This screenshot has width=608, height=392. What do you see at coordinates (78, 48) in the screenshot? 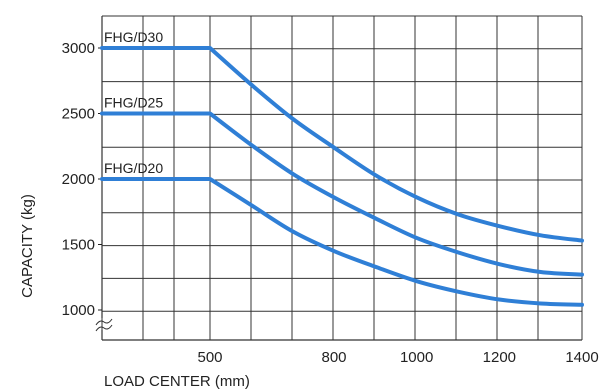
I see `y-tick-label: 3000` at bounding box center [78, 48].